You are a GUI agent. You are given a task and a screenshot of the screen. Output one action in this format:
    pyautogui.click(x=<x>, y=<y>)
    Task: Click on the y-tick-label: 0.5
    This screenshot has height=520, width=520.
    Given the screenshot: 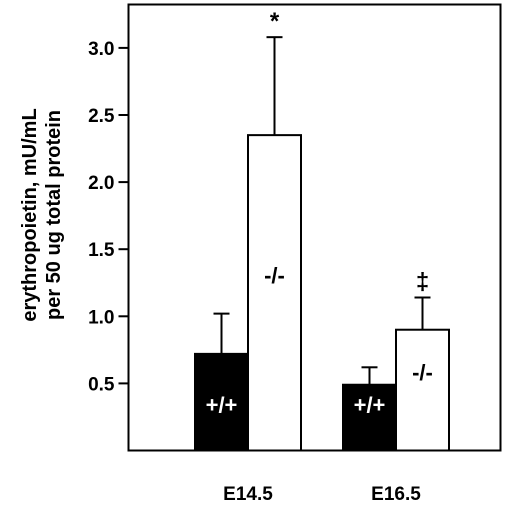 What is the action you would take?
    pyautogui.click(x=101, y=384)
    